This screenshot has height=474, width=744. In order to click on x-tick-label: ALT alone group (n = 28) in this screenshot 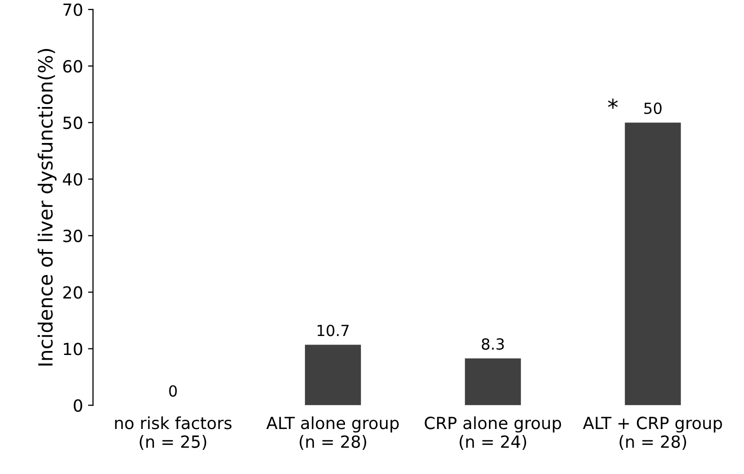, I will do `click(332, 433)`.